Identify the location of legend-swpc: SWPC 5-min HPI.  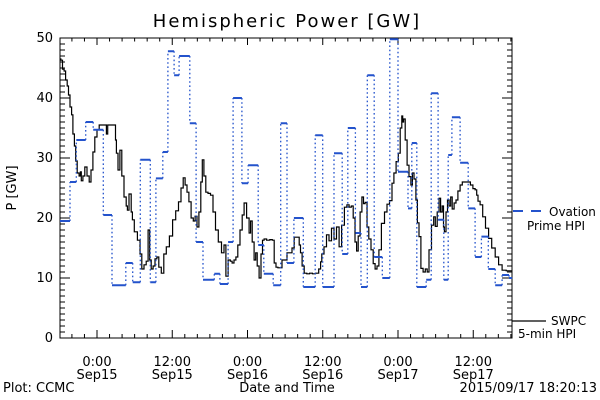
(549, 327).